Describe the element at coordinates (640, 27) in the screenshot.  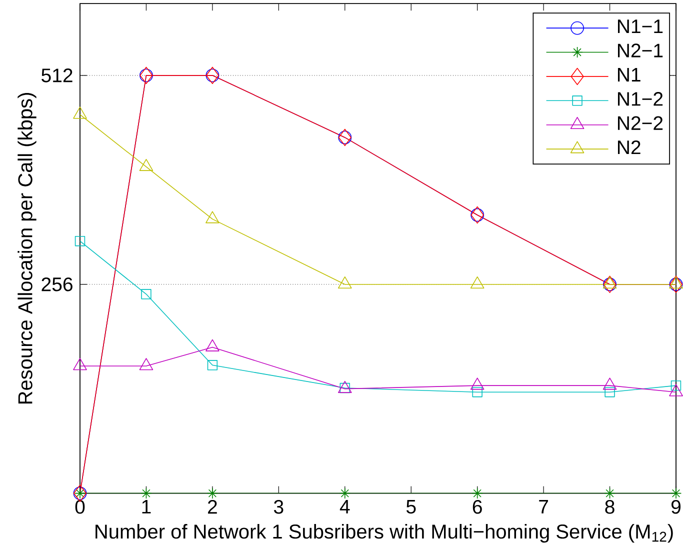
I see `legend-label: N1−1` at that location.